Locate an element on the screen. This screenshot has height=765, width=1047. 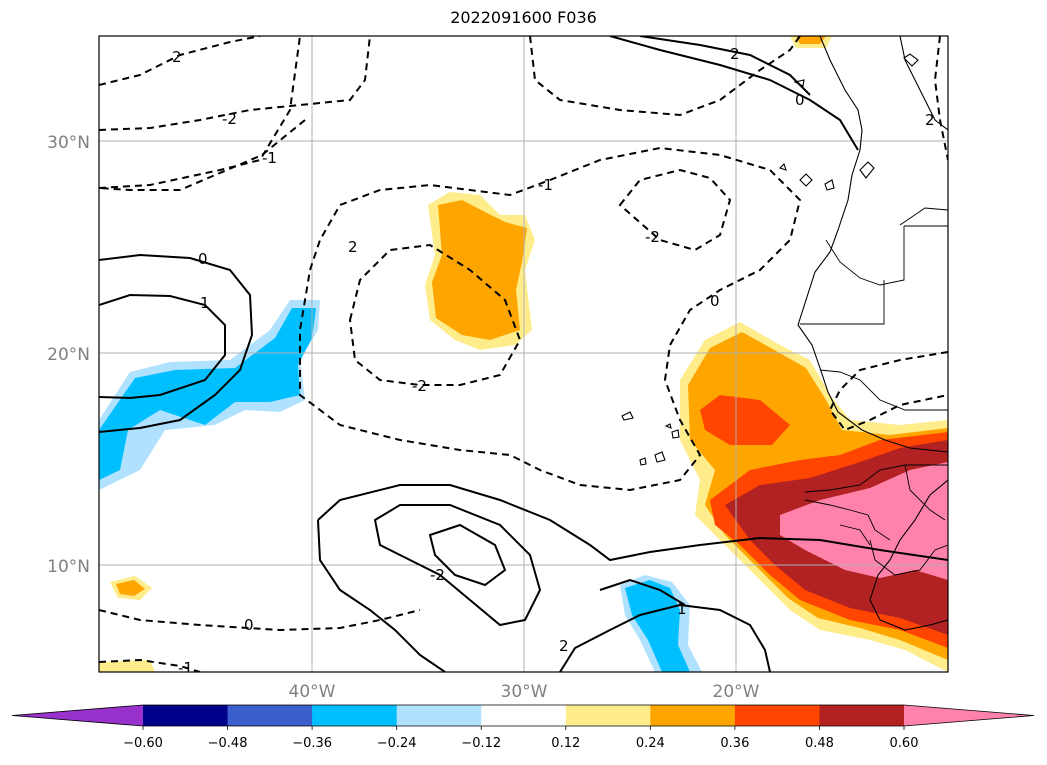
colorbar-tick-label: 0.12 is located at coordinates (565, 743).